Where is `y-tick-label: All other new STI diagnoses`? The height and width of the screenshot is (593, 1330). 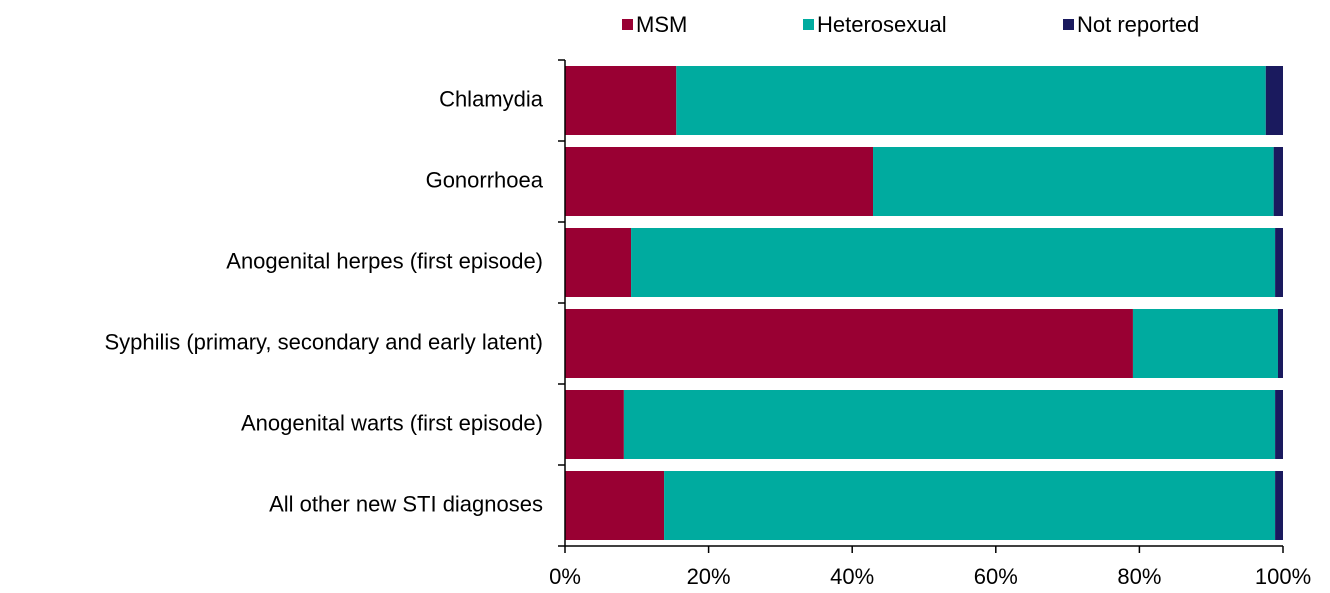 y-tick-label: All other new STI diagnoses is located at coordinates (406, 503).